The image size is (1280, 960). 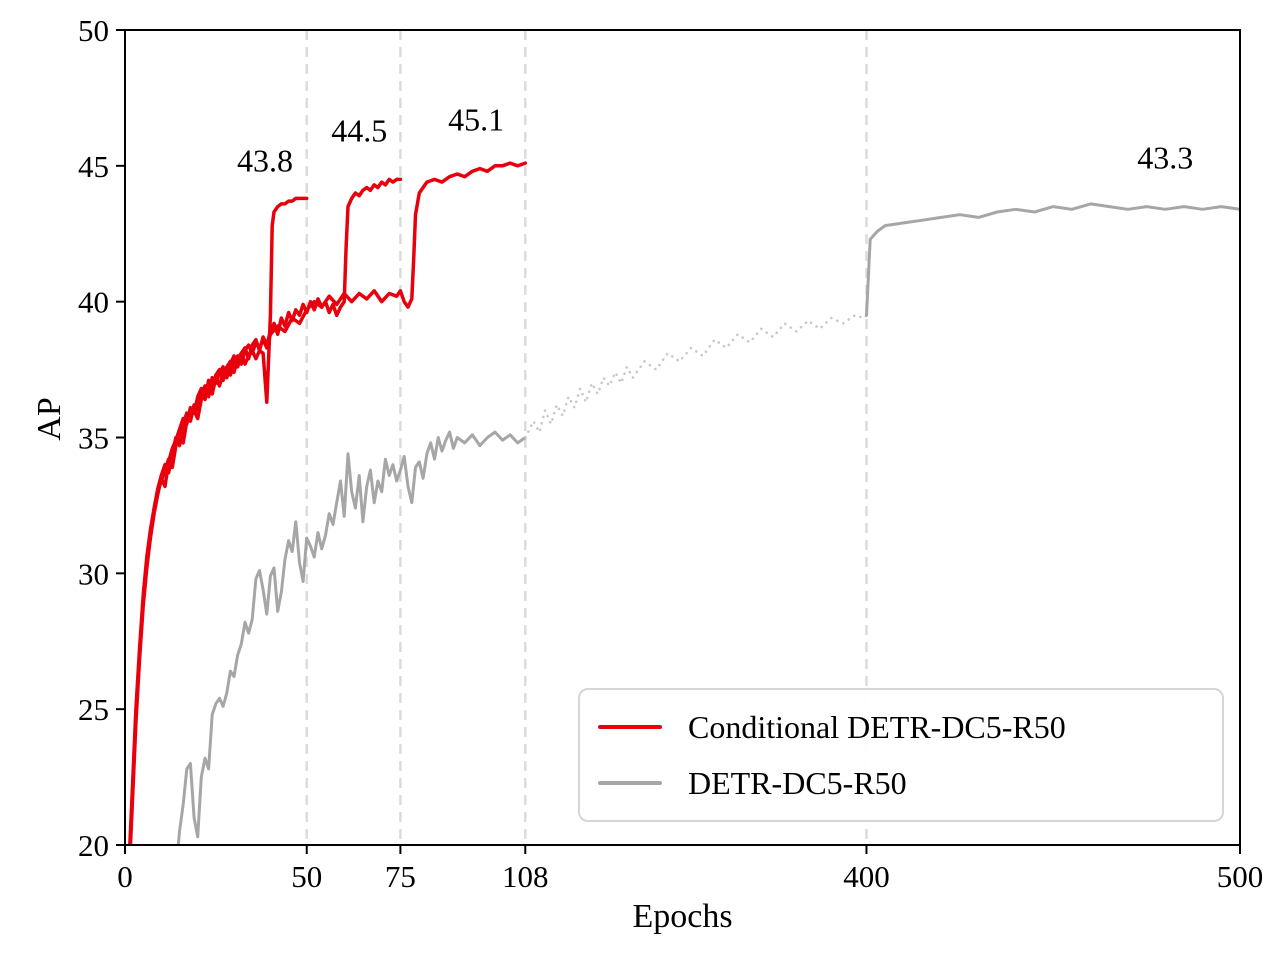 I want to click on legend-entry: Conditional DETR-DC5-R50, so click(x=900, y=727).